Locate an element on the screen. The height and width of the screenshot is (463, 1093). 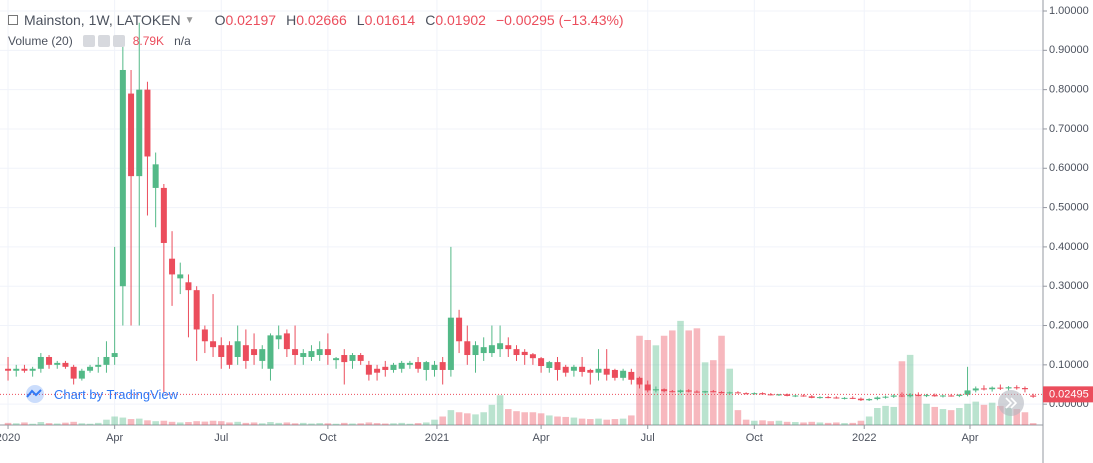
settings-icon is located at coordinates (103, 41).